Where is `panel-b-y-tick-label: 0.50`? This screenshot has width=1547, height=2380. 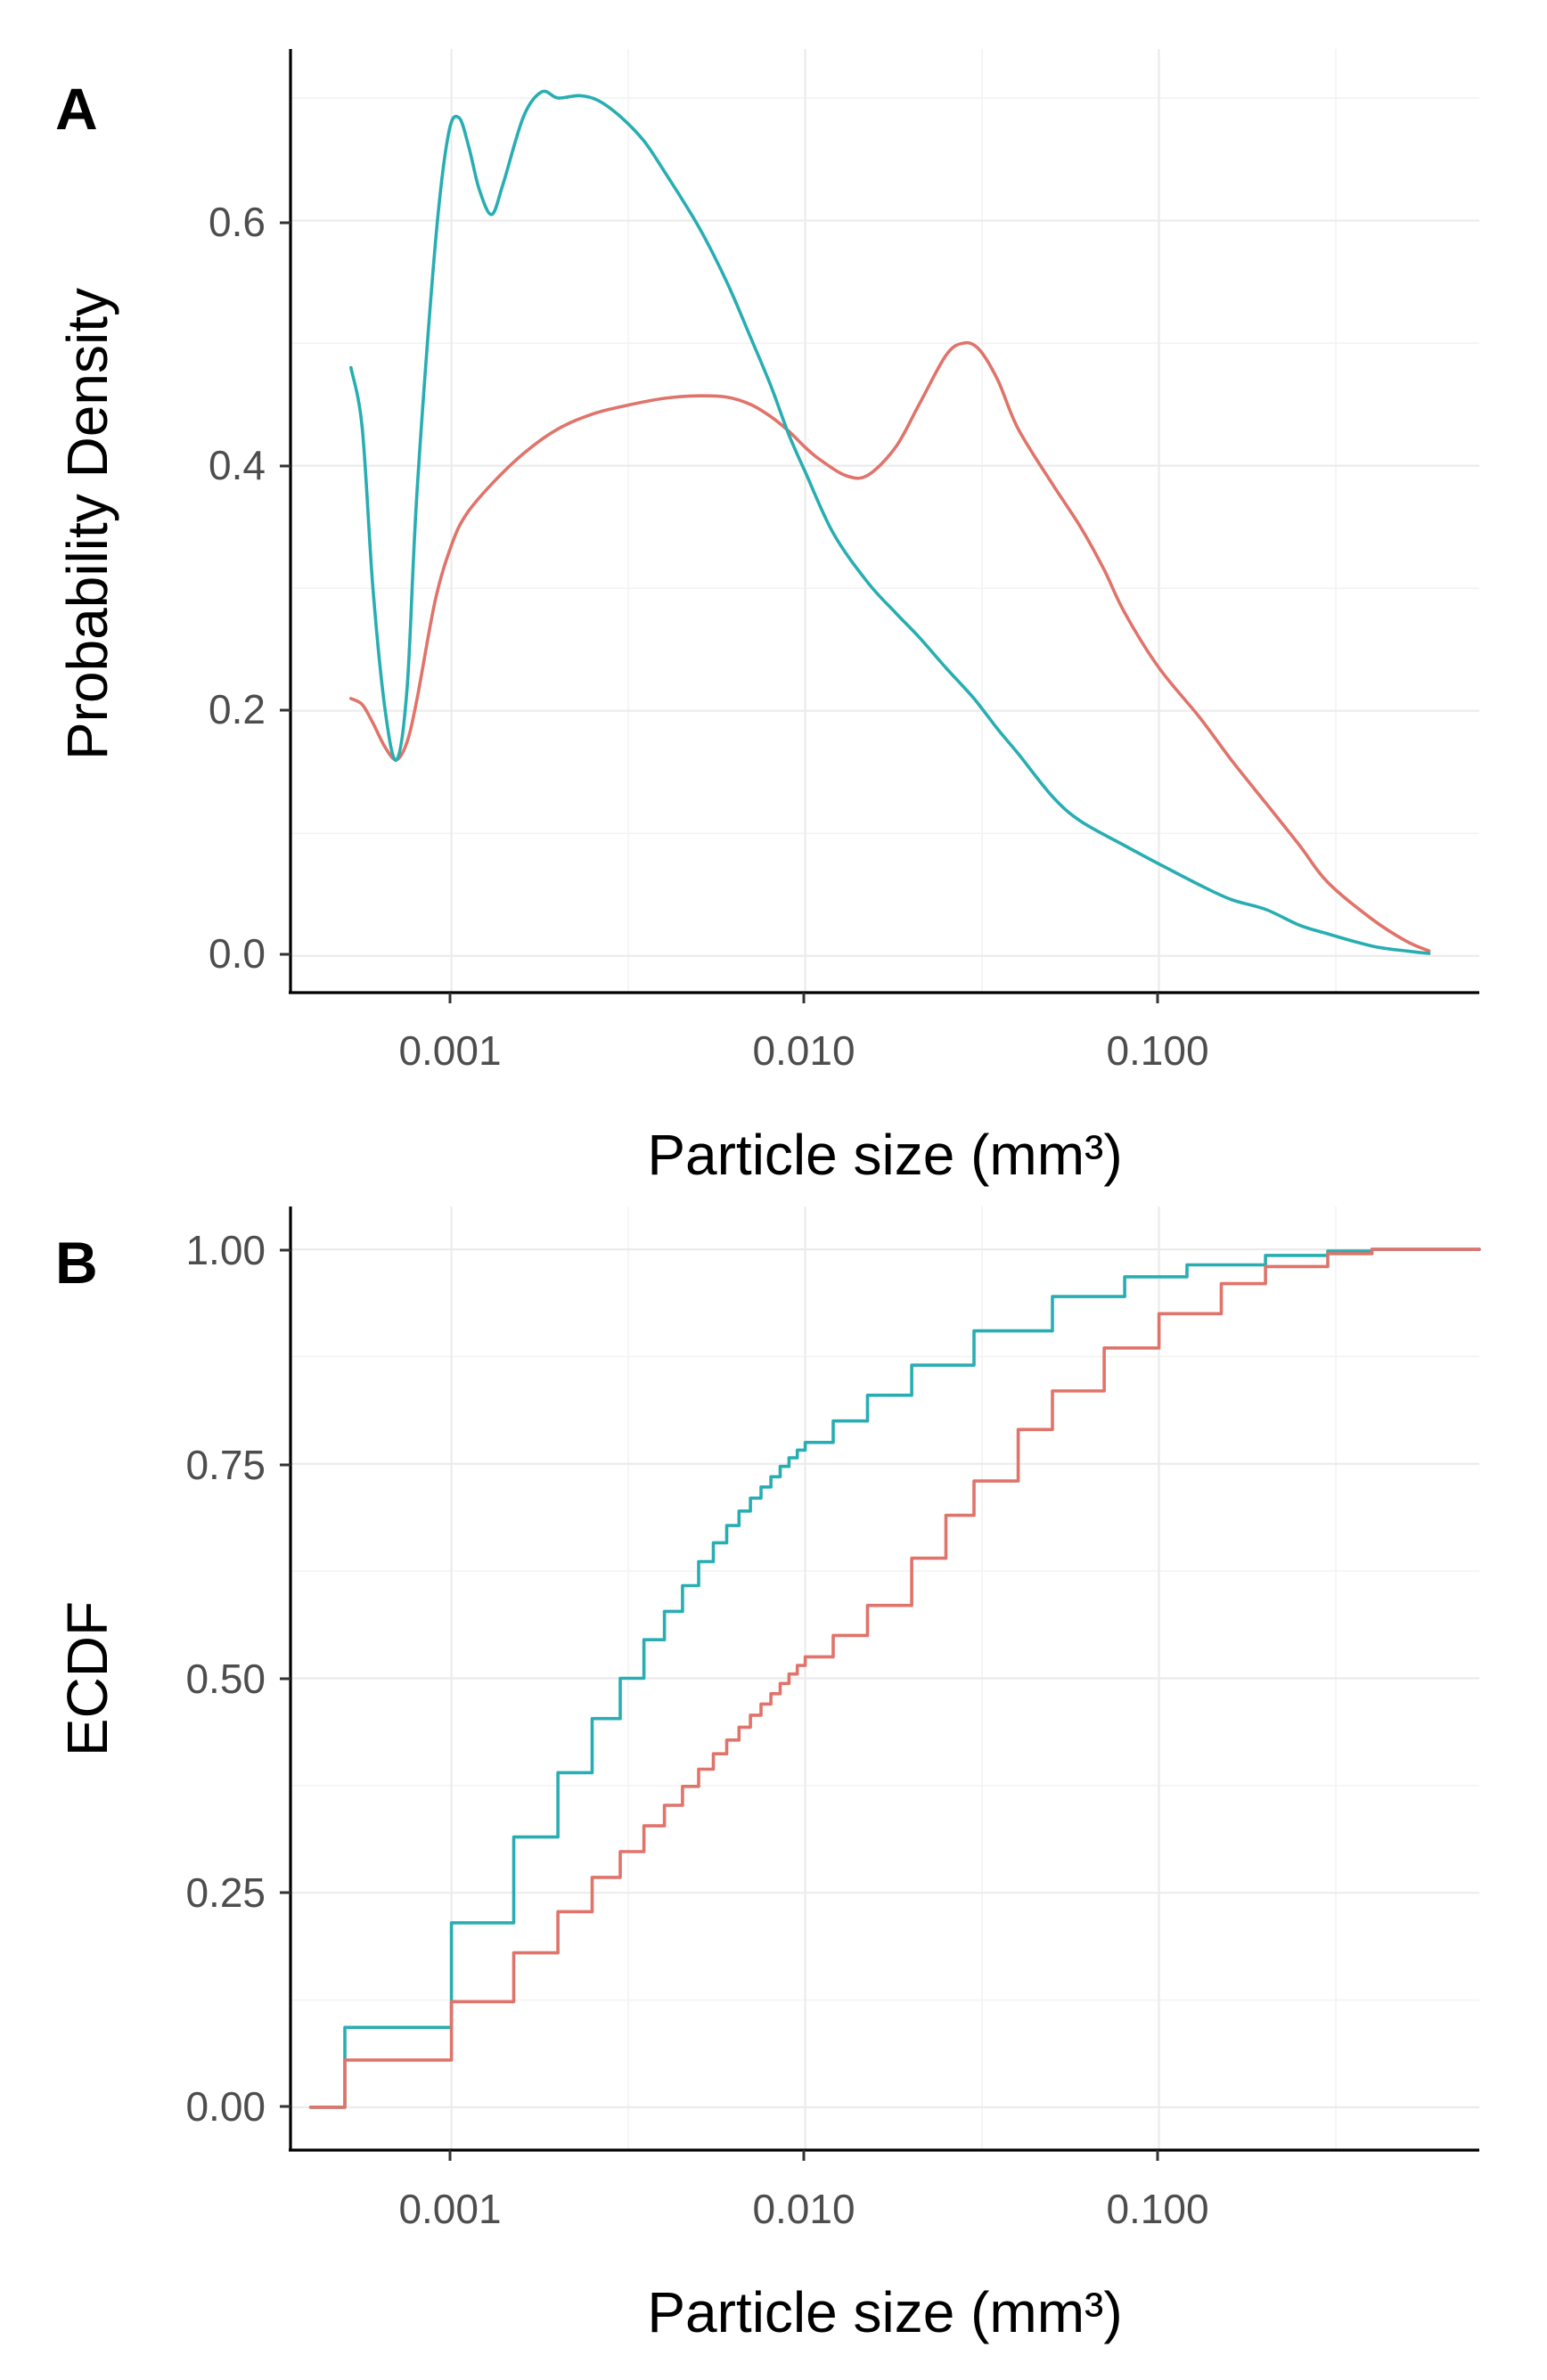
panel-b-y-tick-label: 0.50 is located at coordinates (225, 1679).